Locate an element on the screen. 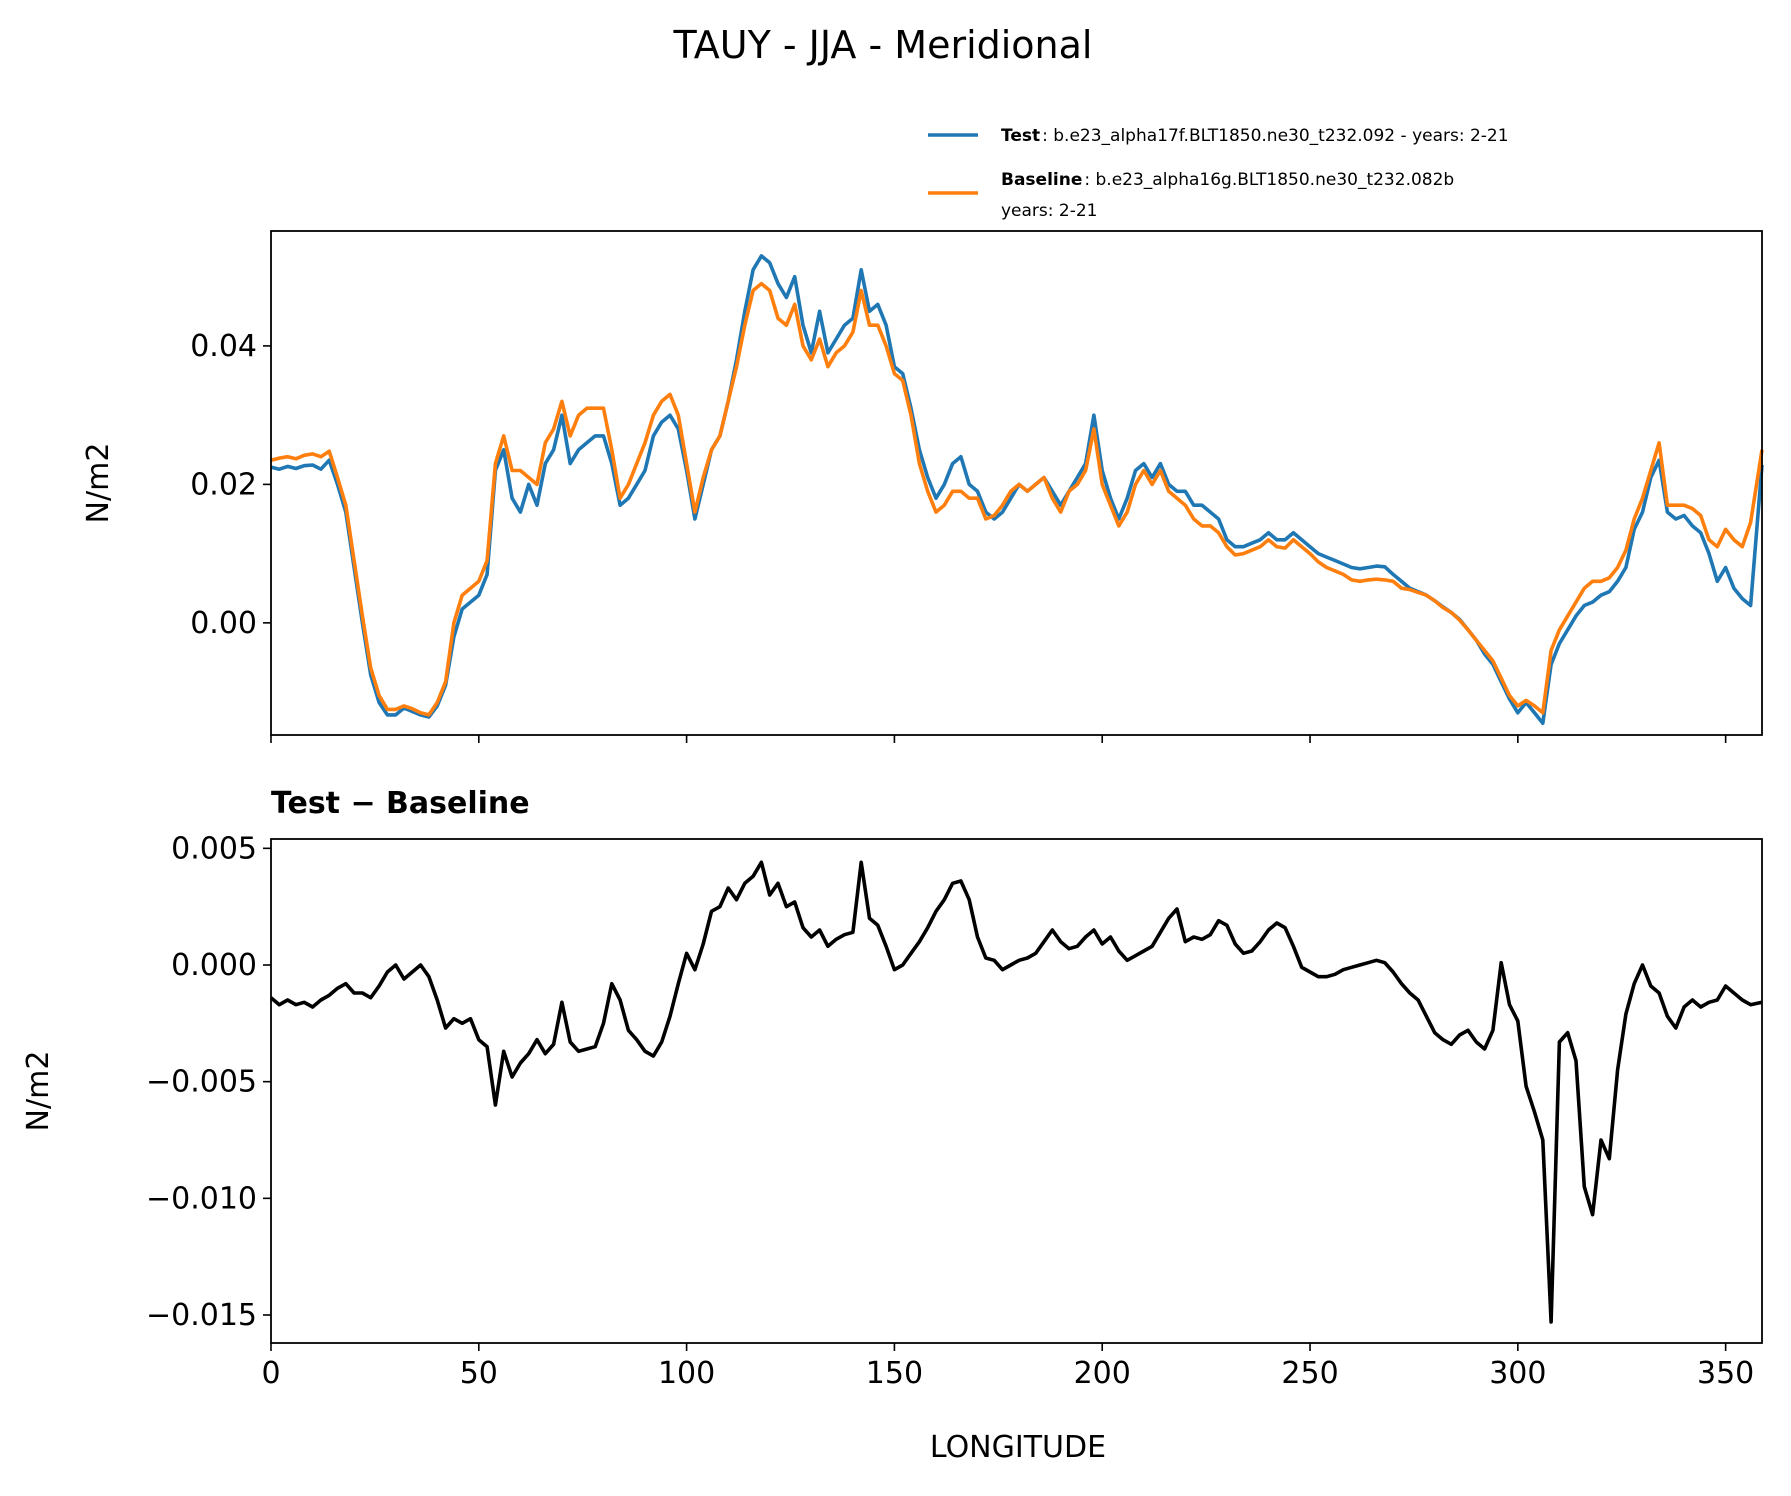 This screenshot has height=1496, width=1791. y-tick-label: −0.005 is located at coordinates (201, 1082).